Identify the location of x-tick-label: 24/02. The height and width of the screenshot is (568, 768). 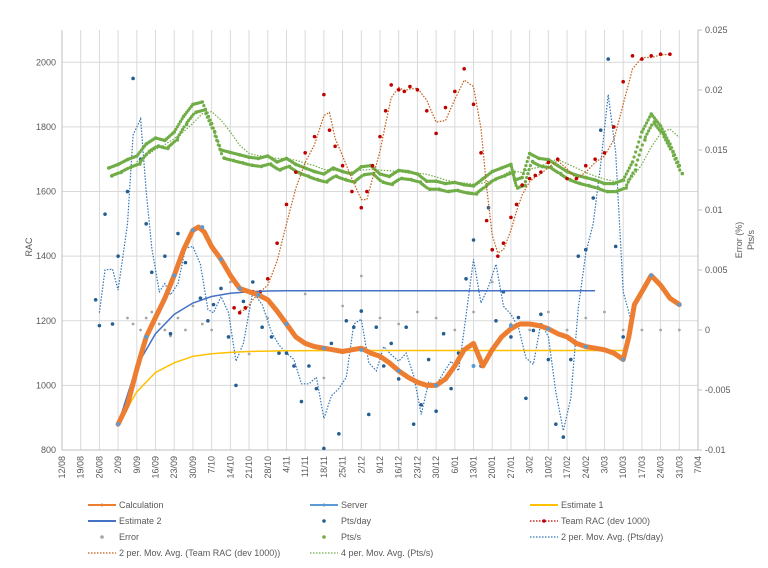
(586, 467).